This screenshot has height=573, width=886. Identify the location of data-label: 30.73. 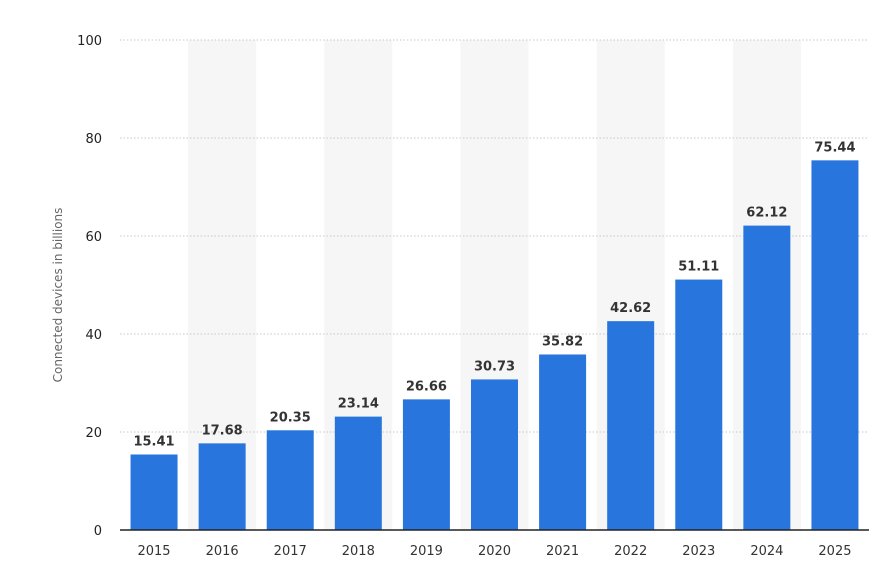
(494, 366).